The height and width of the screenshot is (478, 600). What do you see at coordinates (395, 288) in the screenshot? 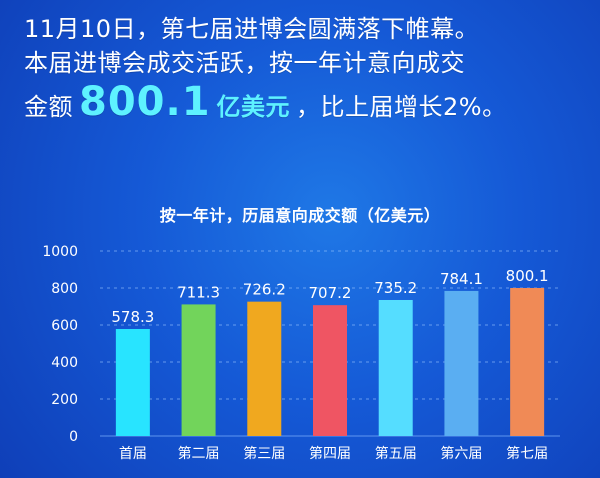
I see `bar-value-label: 735.2` at bounding box center [395, 288].